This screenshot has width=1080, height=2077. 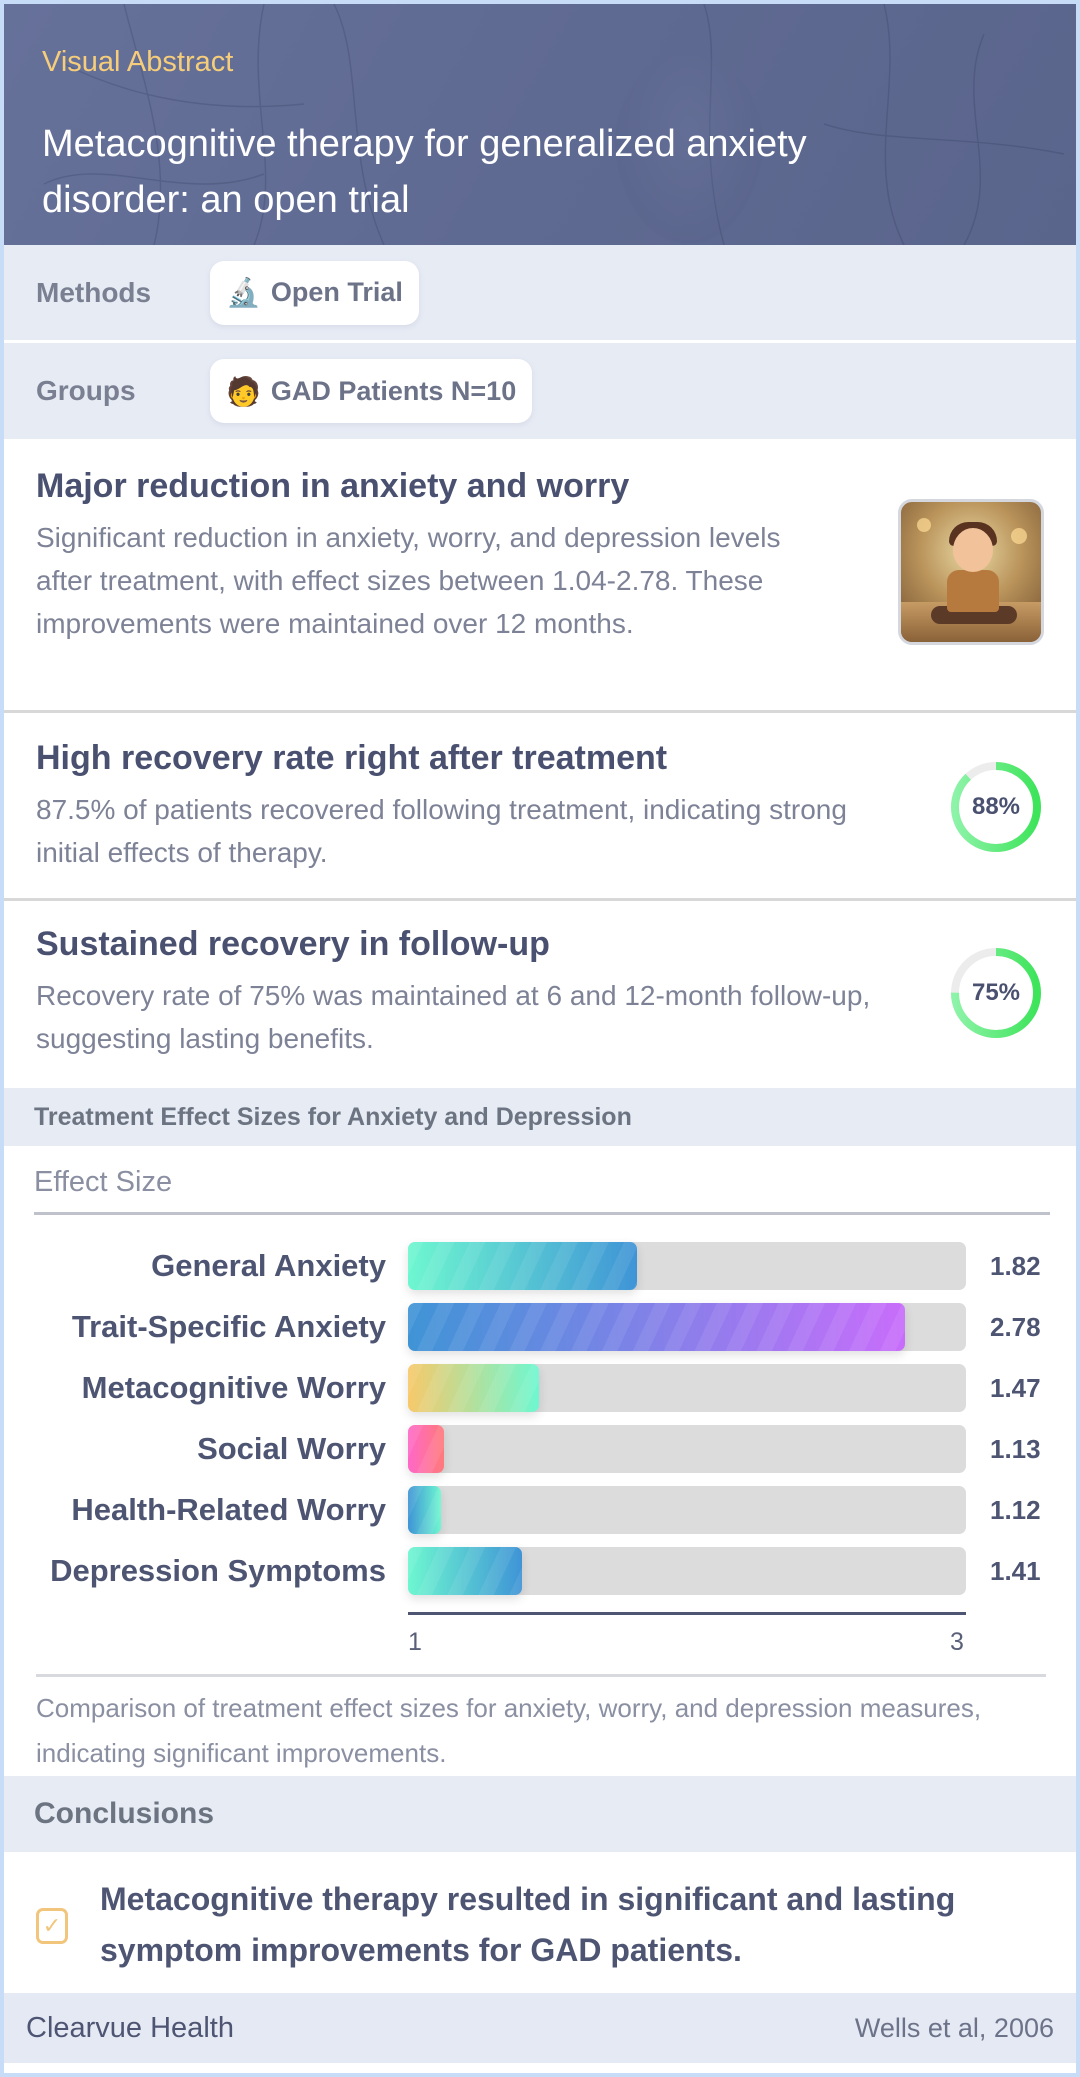 I want to click on bar-label: Social Worry, so click(x=291, y=1448).